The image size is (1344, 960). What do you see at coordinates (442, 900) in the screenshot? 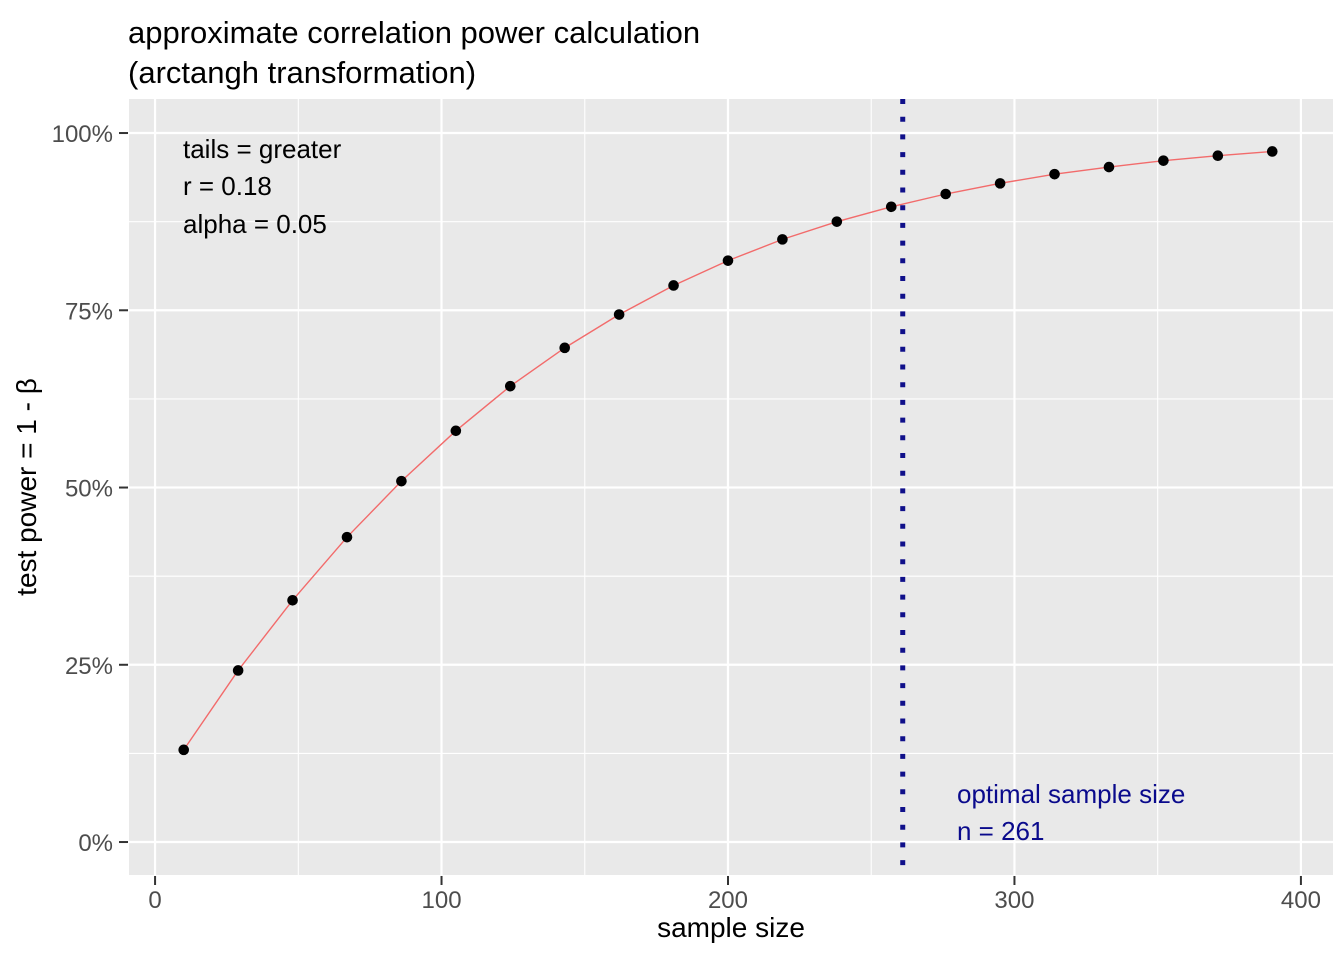
I see `x-tick-label: 100` at bounding box center [442, 900].